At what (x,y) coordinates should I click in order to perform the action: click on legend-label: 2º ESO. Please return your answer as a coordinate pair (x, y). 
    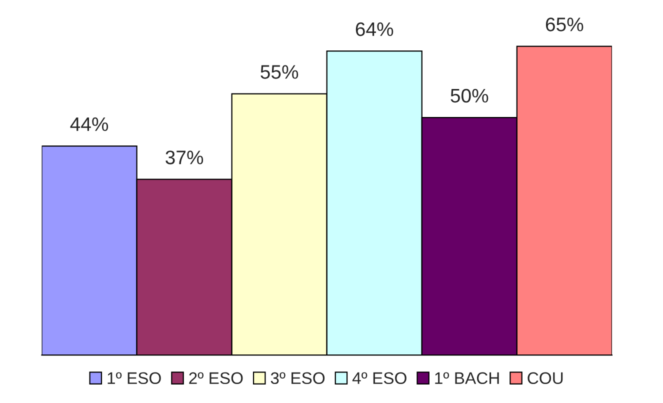
    Looking at the image, I should click on (216, 378).